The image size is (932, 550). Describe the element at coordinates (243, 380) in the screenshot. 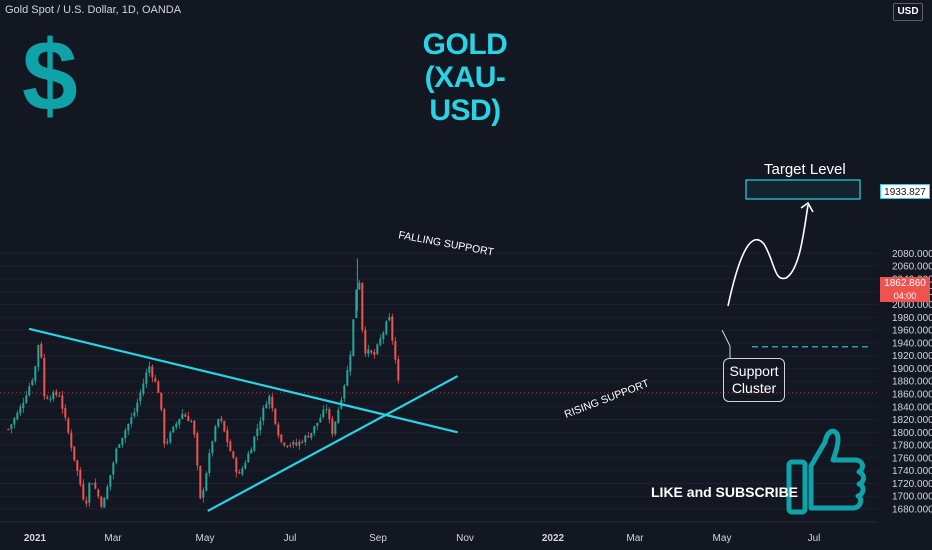

I see `trendline` at that location.